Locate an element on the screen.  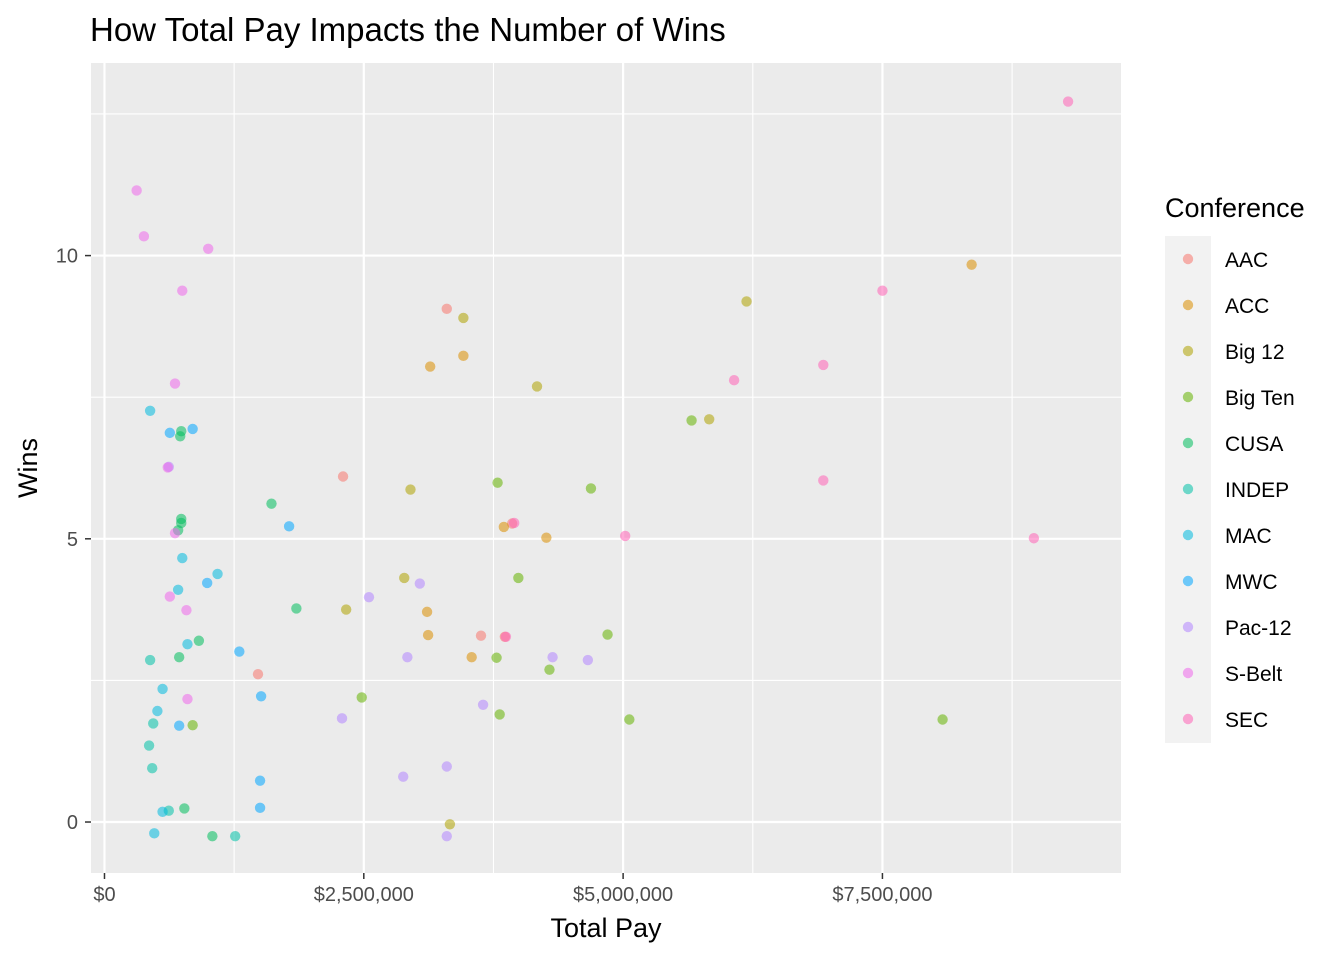
y-tick-label: 10 is located at coordinates (67, 257).